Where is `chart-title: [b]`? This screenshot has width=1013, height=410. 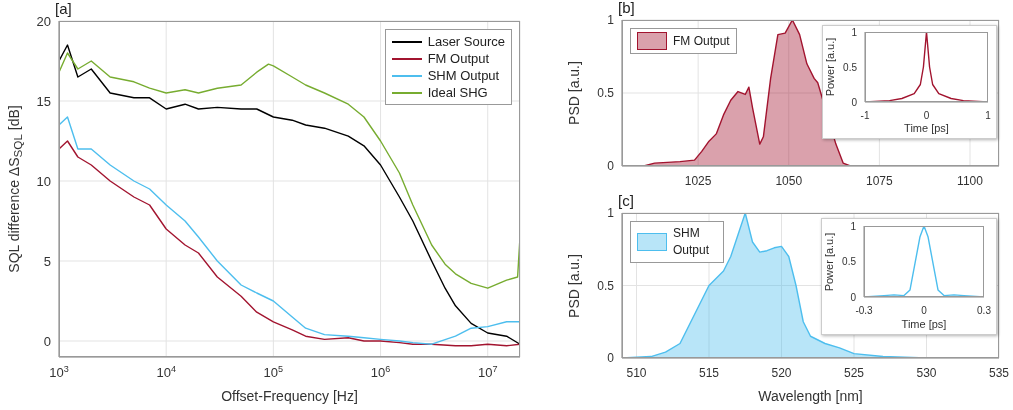 chart-title: [b] is located at coordinates (626, 8).